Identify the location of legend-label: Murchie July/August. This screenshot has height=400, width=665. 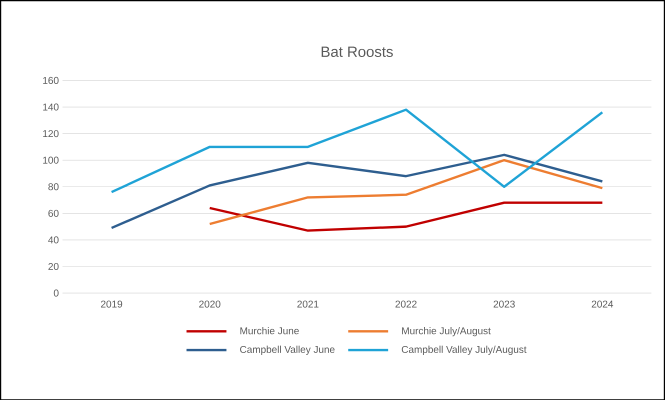
(446, 331).